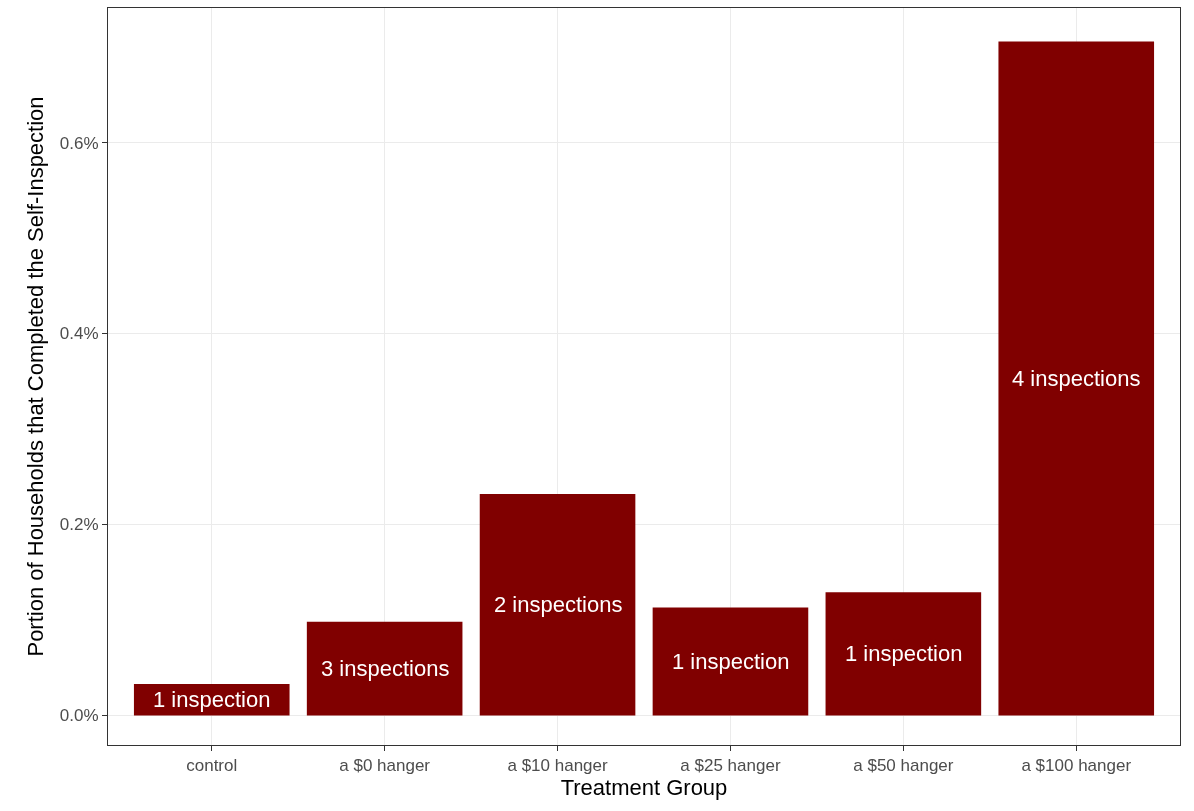 The width and height of the screenshot is (1194, 811). I want to click on y-axis-title: Portion of Households that Completed the Self-Inspection, so click(35, 376).